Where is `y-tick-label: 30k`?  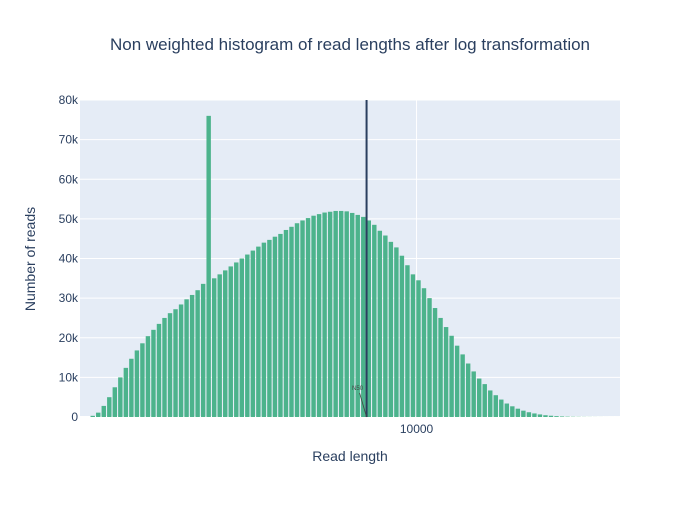
y-tick-label: 30k is located at coordinates (69, 298).